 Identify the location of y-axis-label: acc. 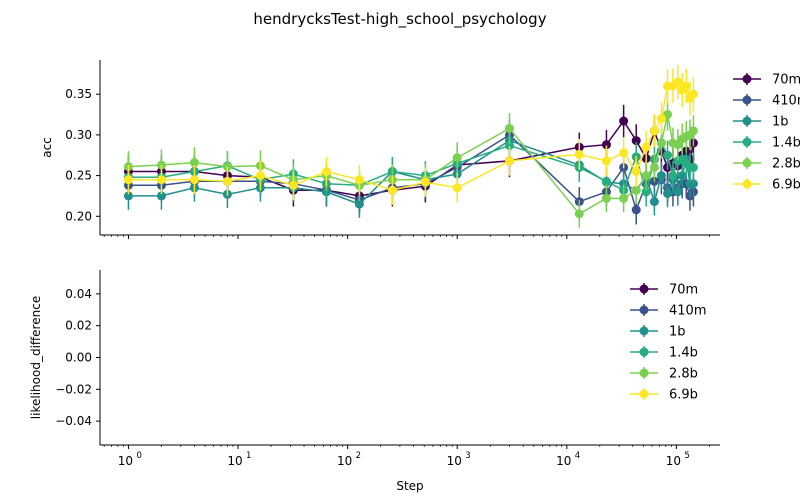
(47, 147).